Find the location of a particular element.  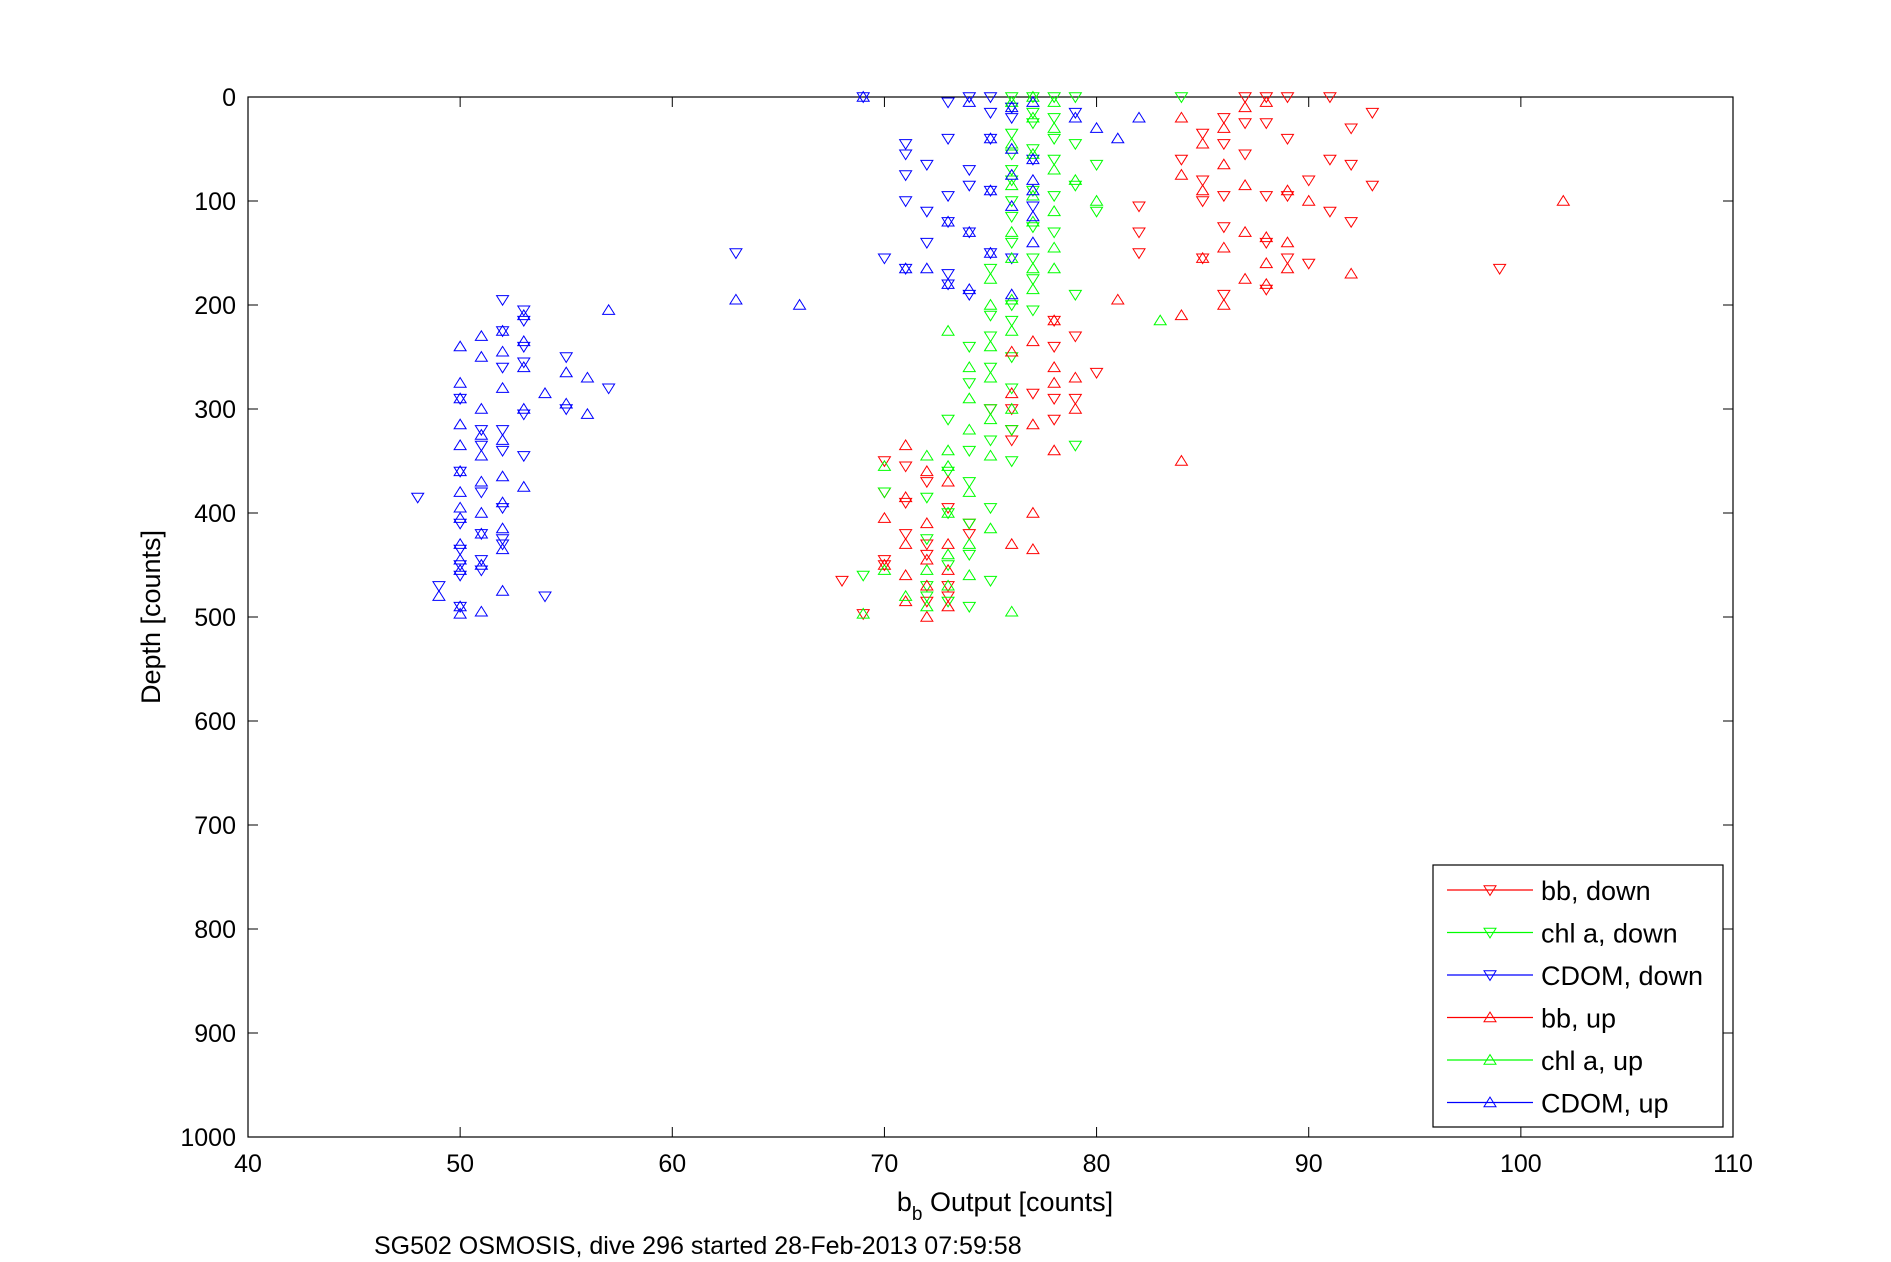

x-tick-label: 90 is located at coordinates (1309, 1164).